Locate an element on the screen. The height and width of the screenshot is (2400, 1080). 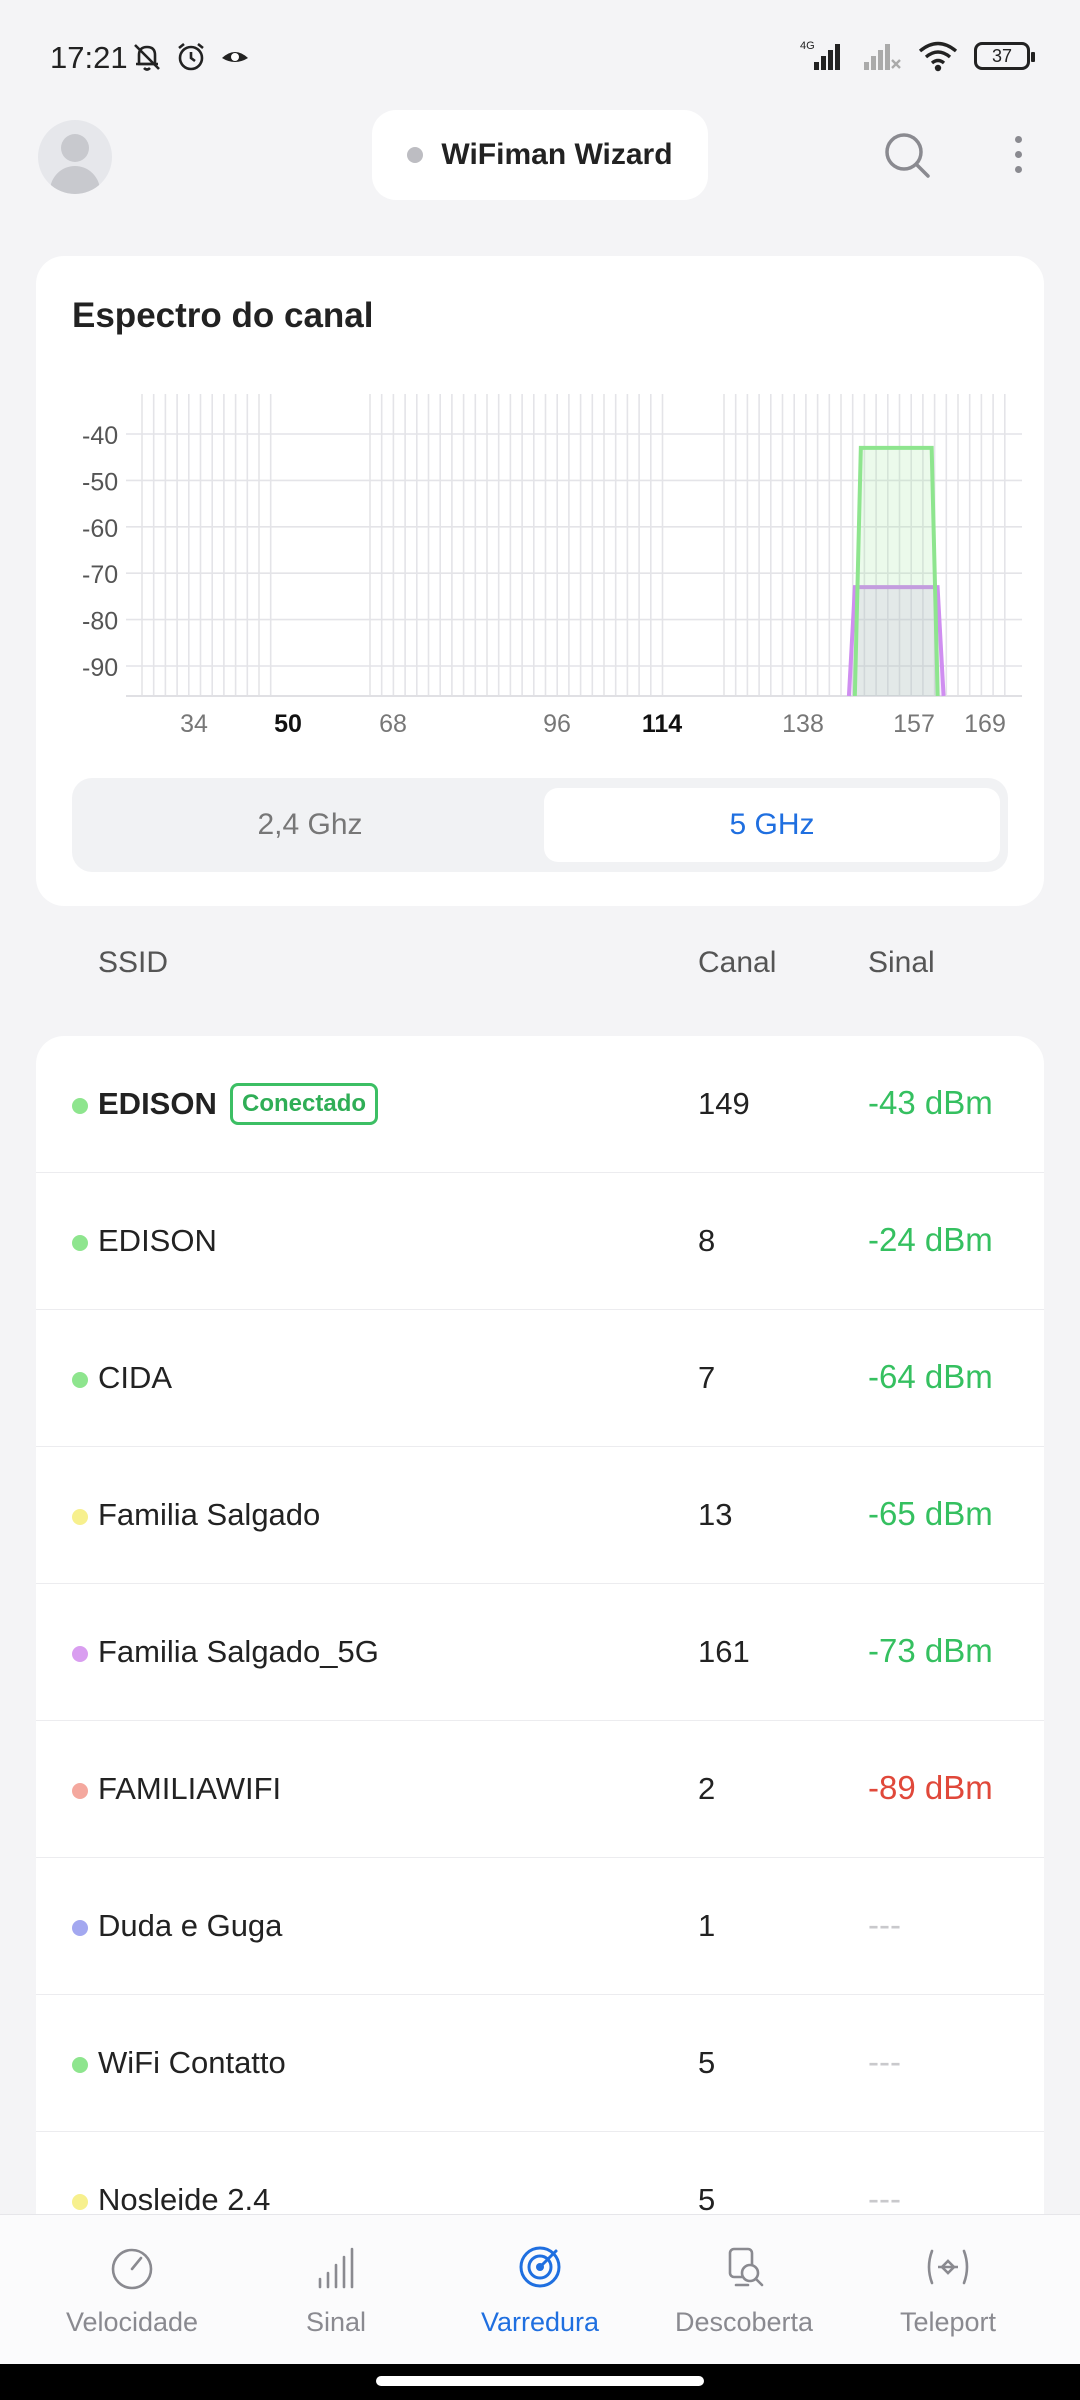
x-tick-label: 68 is located at coordinates (393, 724).